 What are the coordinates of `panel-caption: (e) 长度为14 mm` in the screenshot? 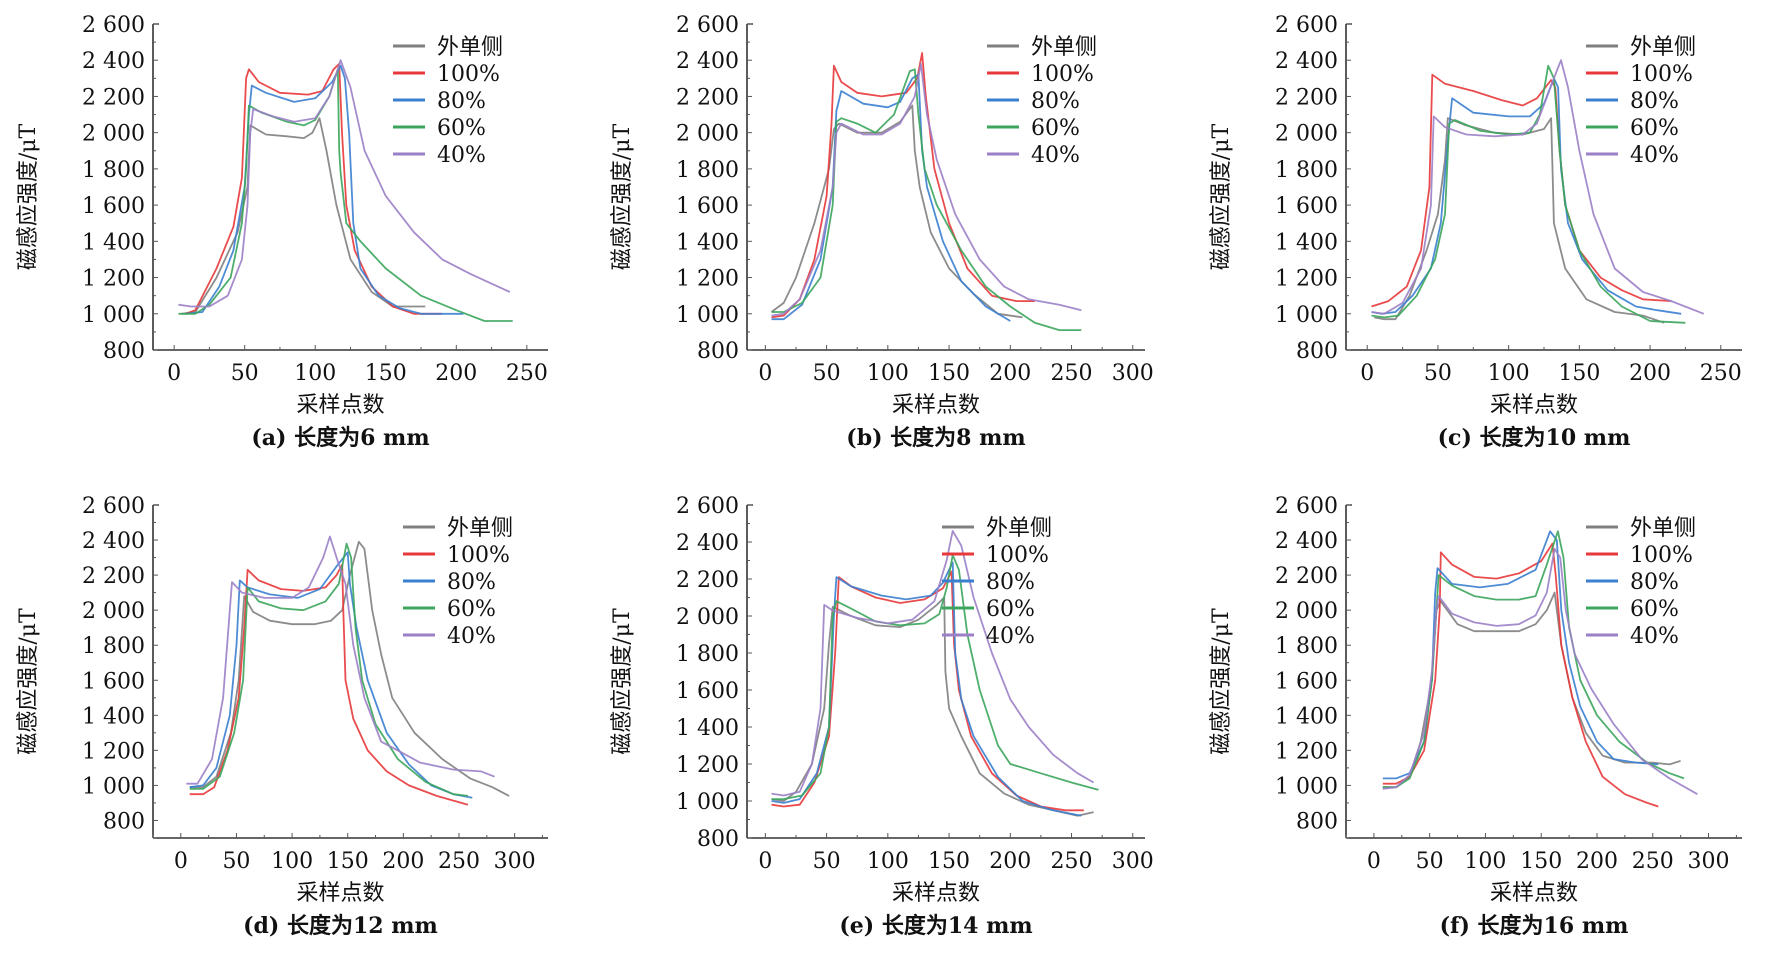 It's located at (935, 926).